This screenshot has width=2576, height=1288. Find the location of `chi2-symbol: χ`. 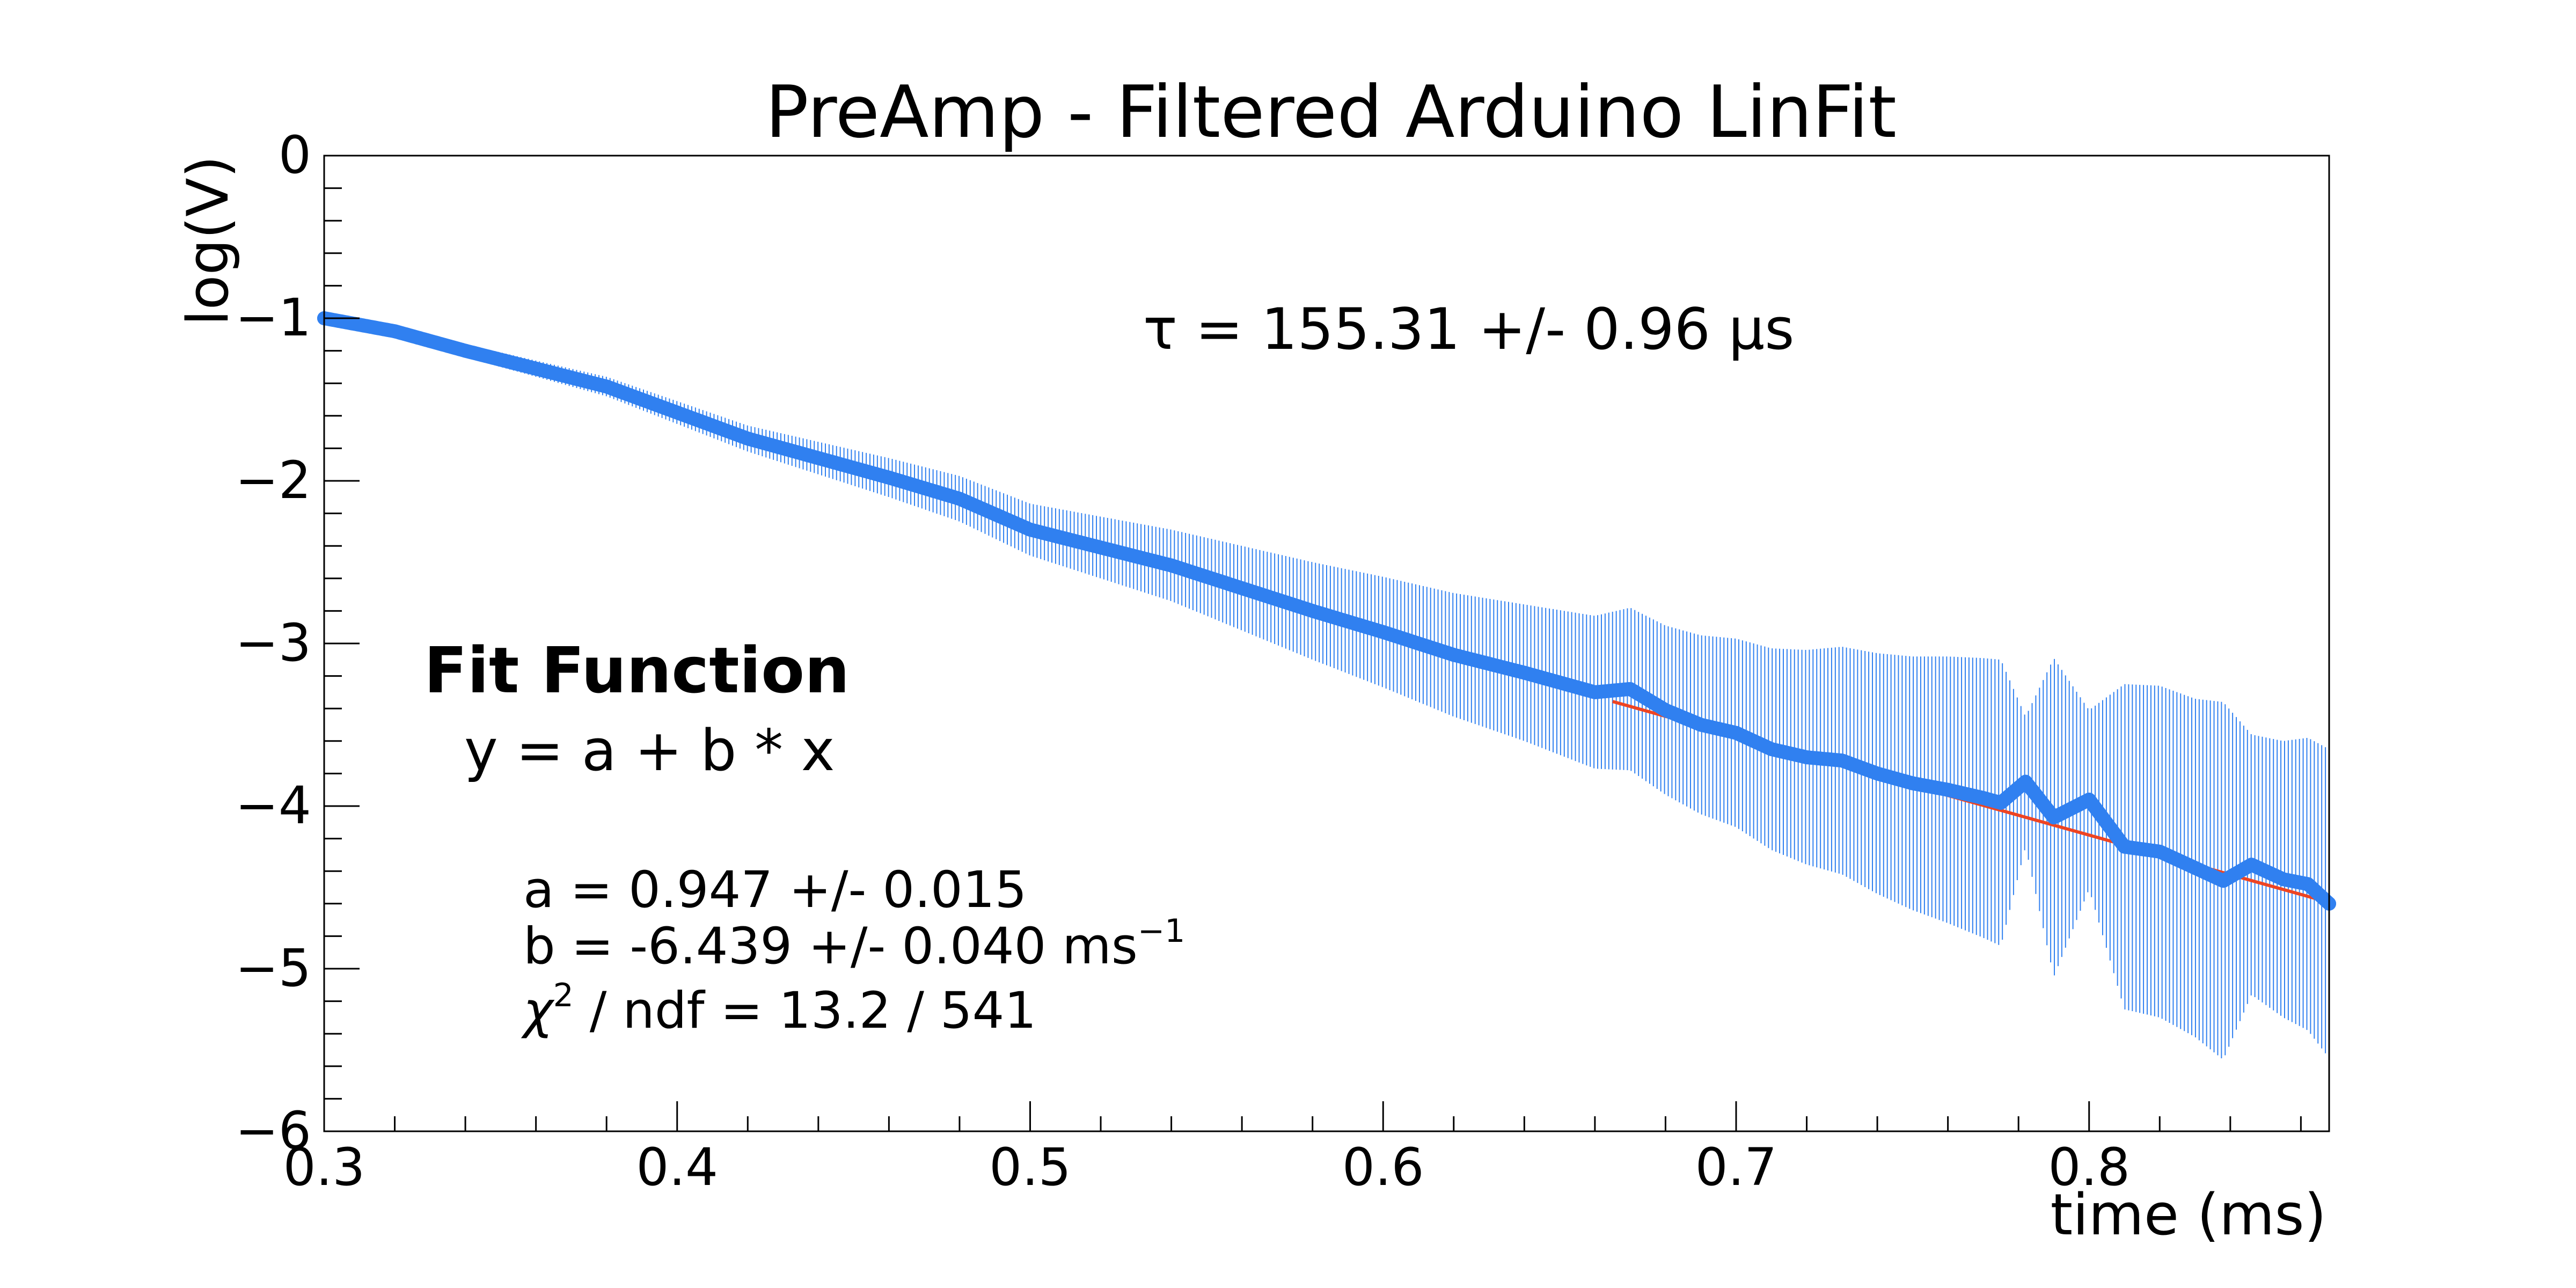

chi2-symbol: χ is located at coordinates (538, 1011).